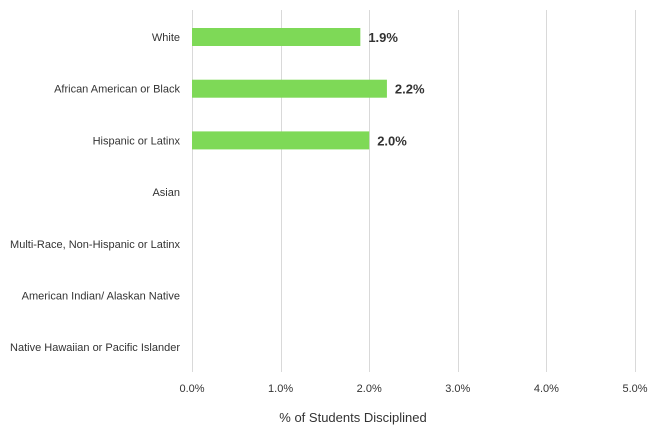  What do you see at coordinates (634, 389) in the screenshot?
I see `x-tick-label: 5.0%` at bounding box center [634, 389].